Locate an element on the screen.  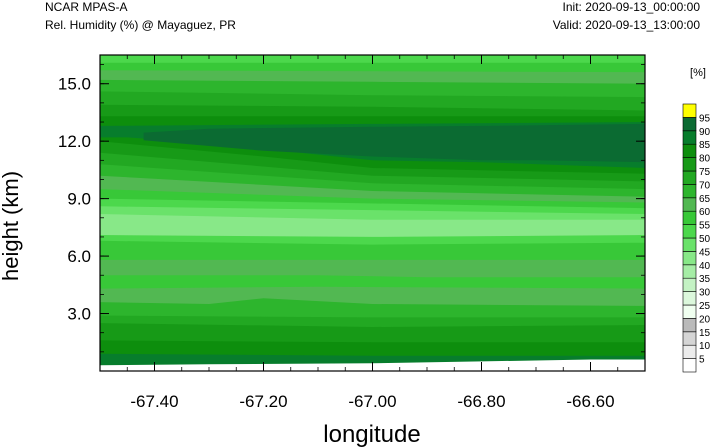
y-tick-label: 9.0 is located at coordinates (79, 199).